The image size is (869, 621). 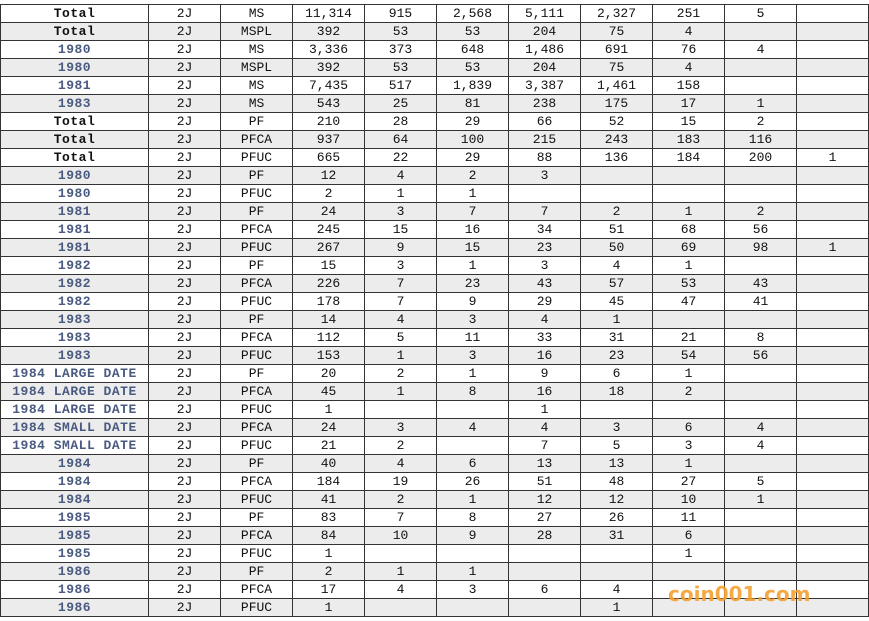 I want to click on table-cell: 41, so click(x=328, y=499).